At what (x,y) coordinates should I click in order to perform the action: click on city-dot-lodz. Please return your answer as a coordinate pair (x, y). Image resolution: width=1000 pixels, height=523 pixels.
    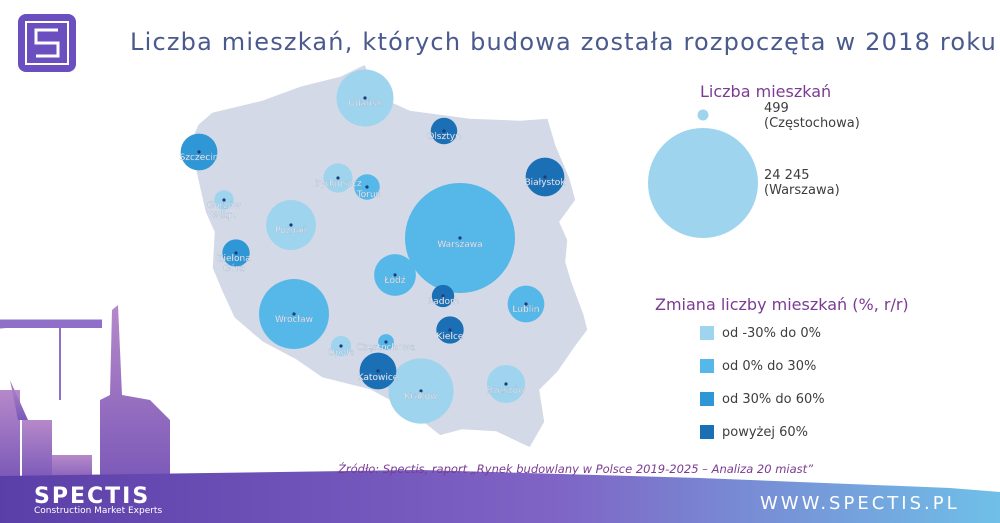
    Looking at the image, I should click on (395, 275).